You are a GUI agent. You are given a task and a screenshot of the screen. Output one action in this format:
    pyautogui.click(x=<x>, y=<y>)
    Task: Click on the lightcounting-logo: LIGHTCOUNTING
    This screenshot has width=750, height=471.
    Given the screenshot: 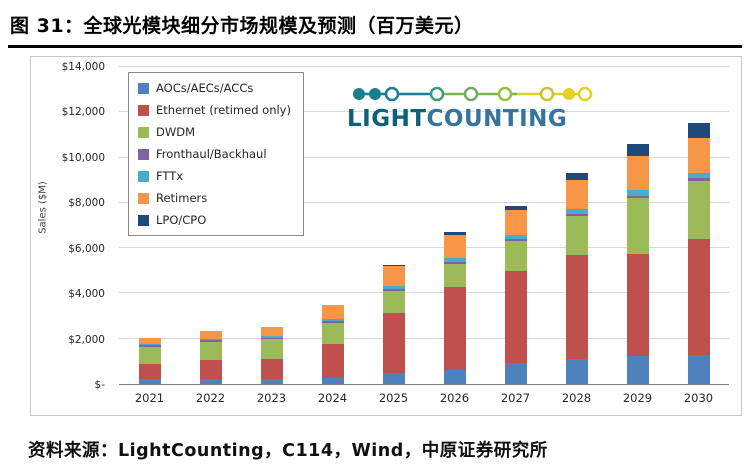 What is the action you would take?
    pyautogui.click(x=472, y=108)
    